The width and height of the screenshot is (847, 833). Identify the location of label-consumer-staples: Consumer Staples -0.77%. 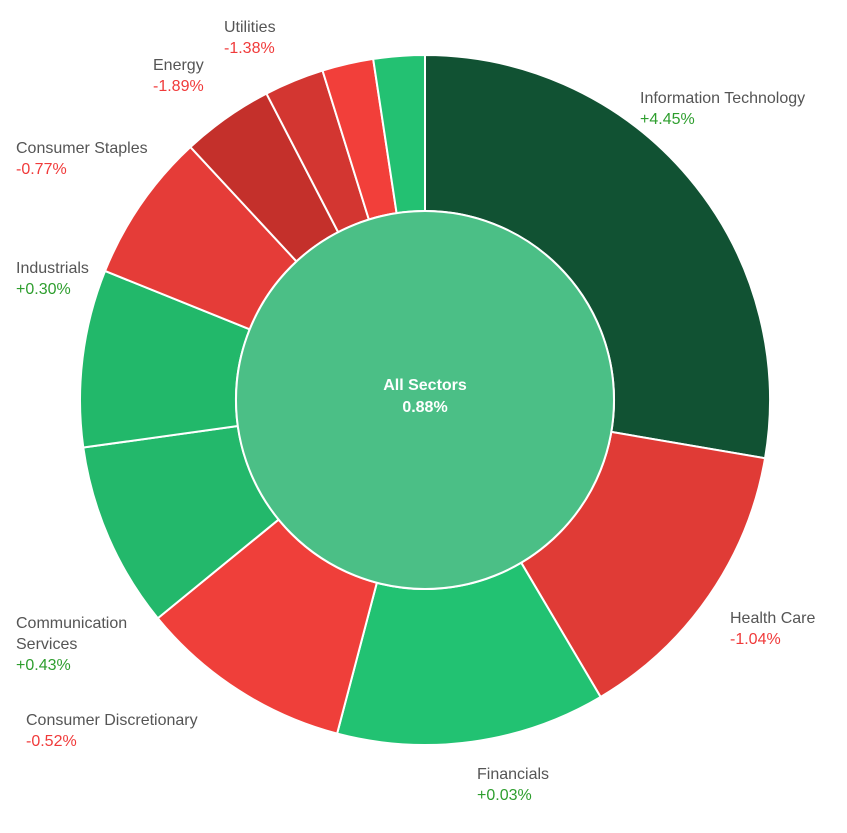
(82, 159).